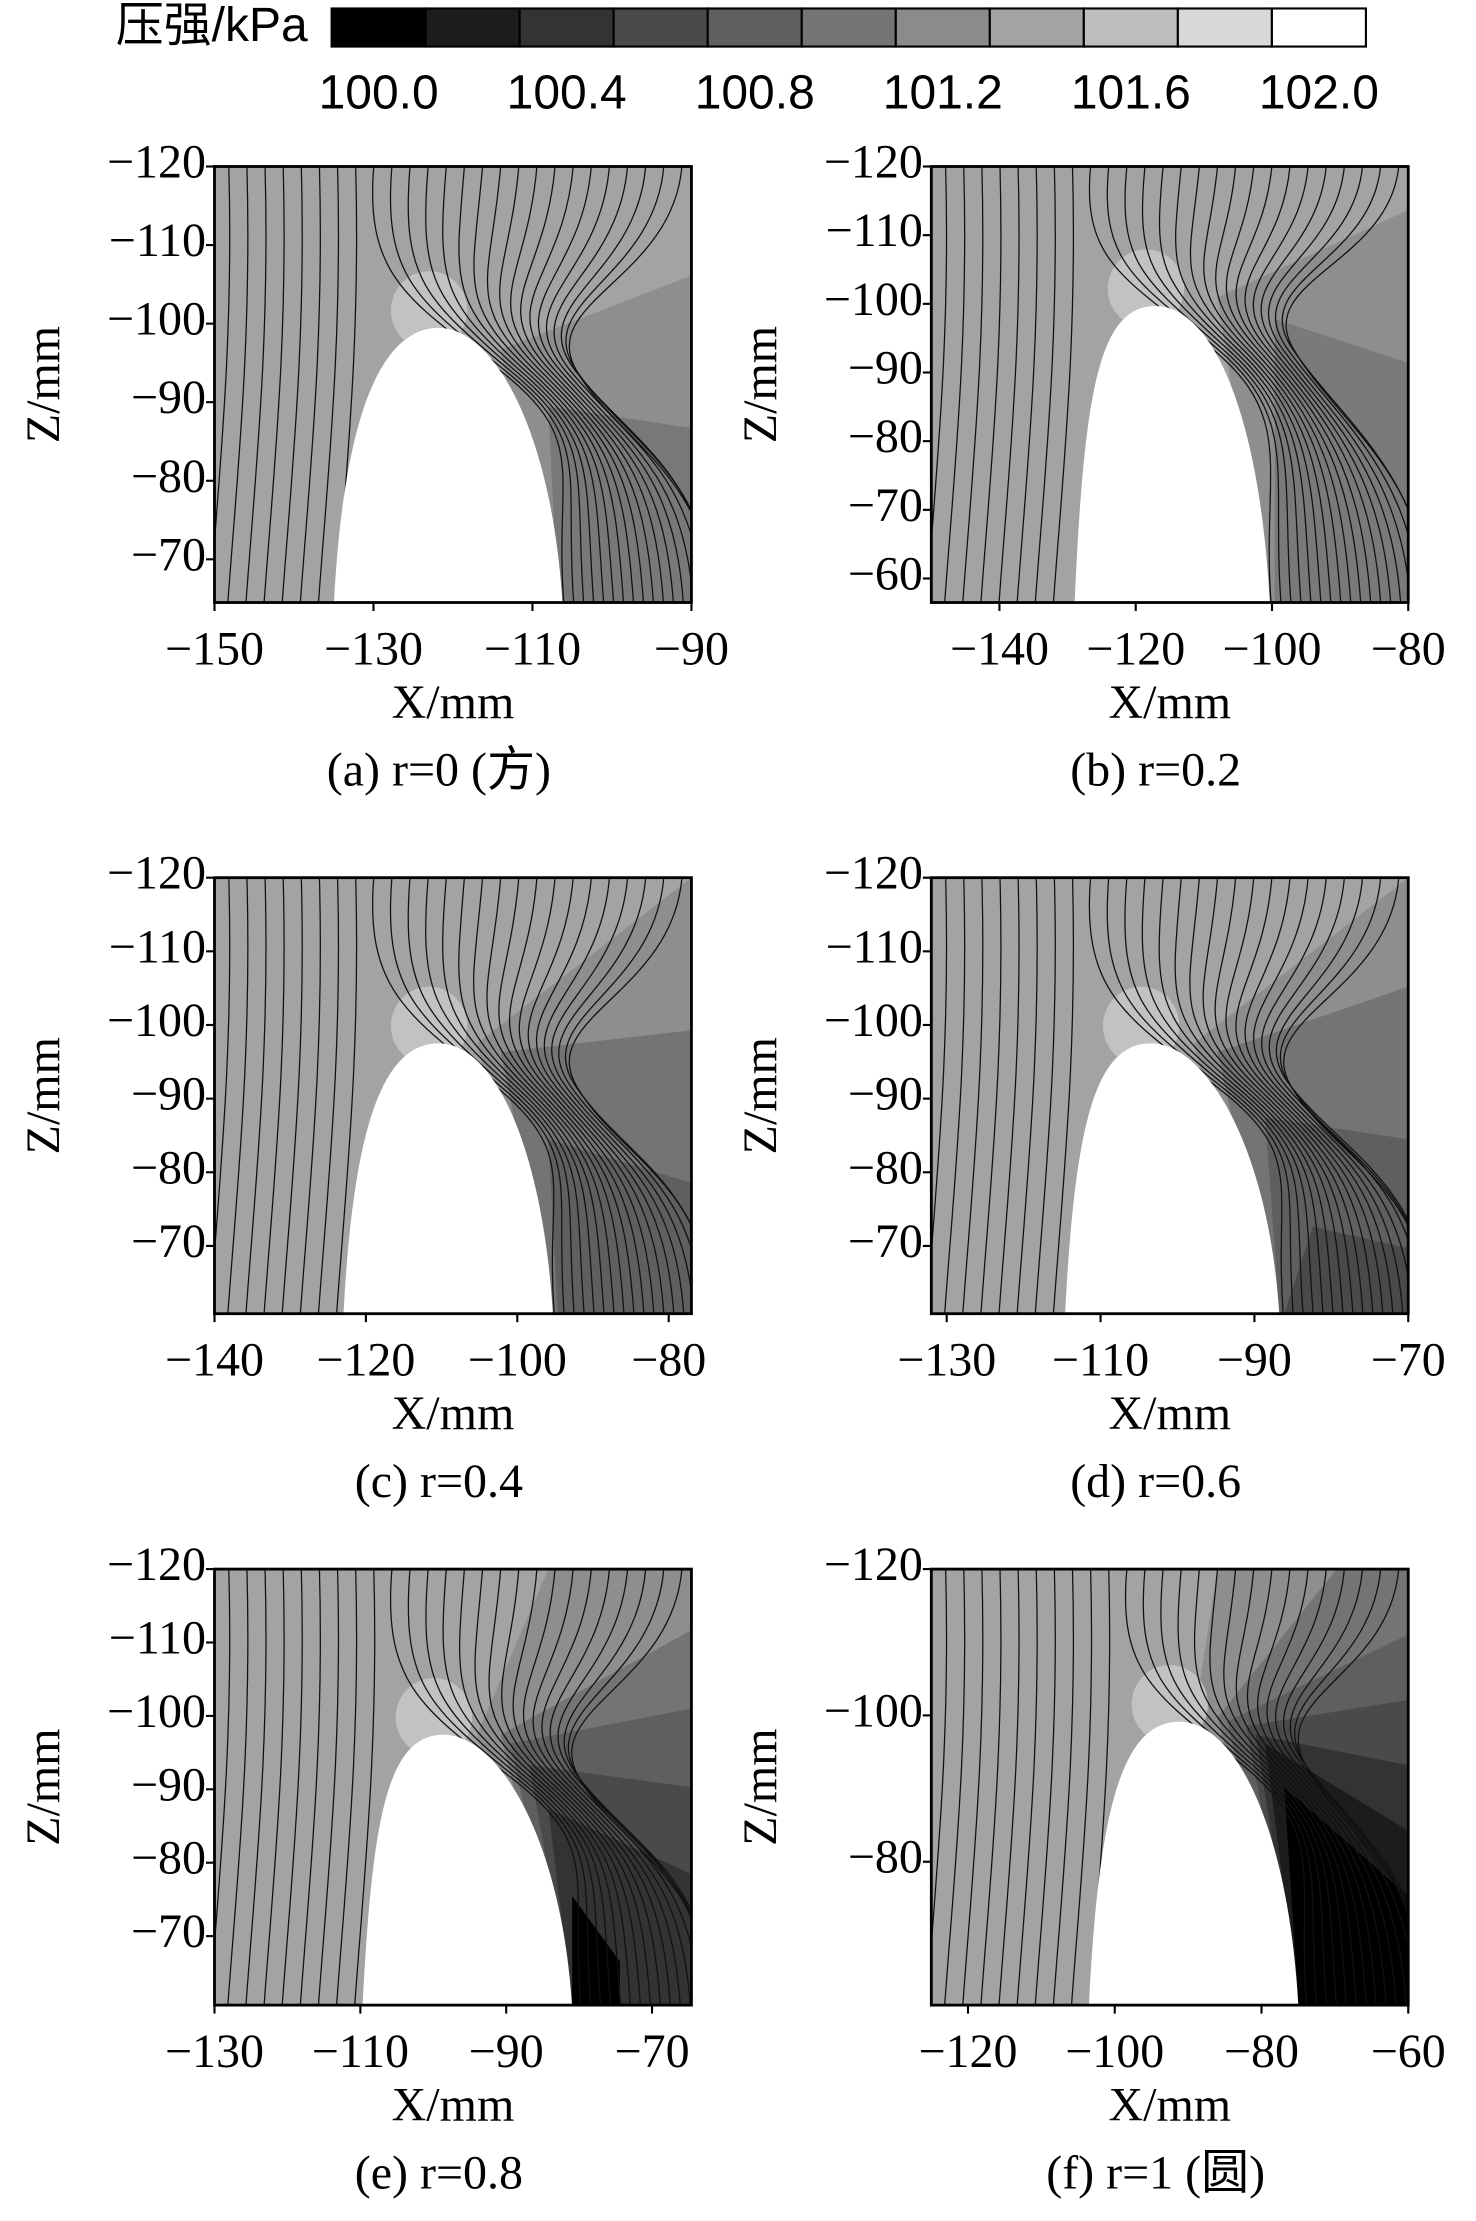 The height and width of the screenshot is (2221, 1476). What do you see at coordinates (360, 2051) in the screenshot?
I see `x-tick-label: −110` at bounding box center [360, 2051].